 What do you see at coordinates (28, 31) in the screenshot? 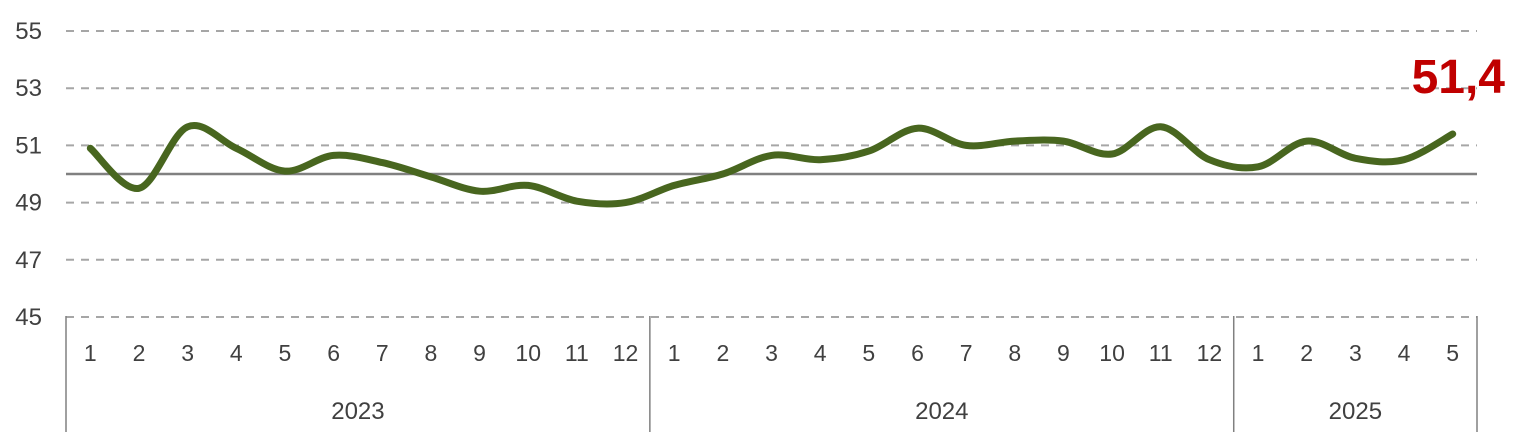
I see `y-axis-tick-label: 55` at bounding box center [28, 31].